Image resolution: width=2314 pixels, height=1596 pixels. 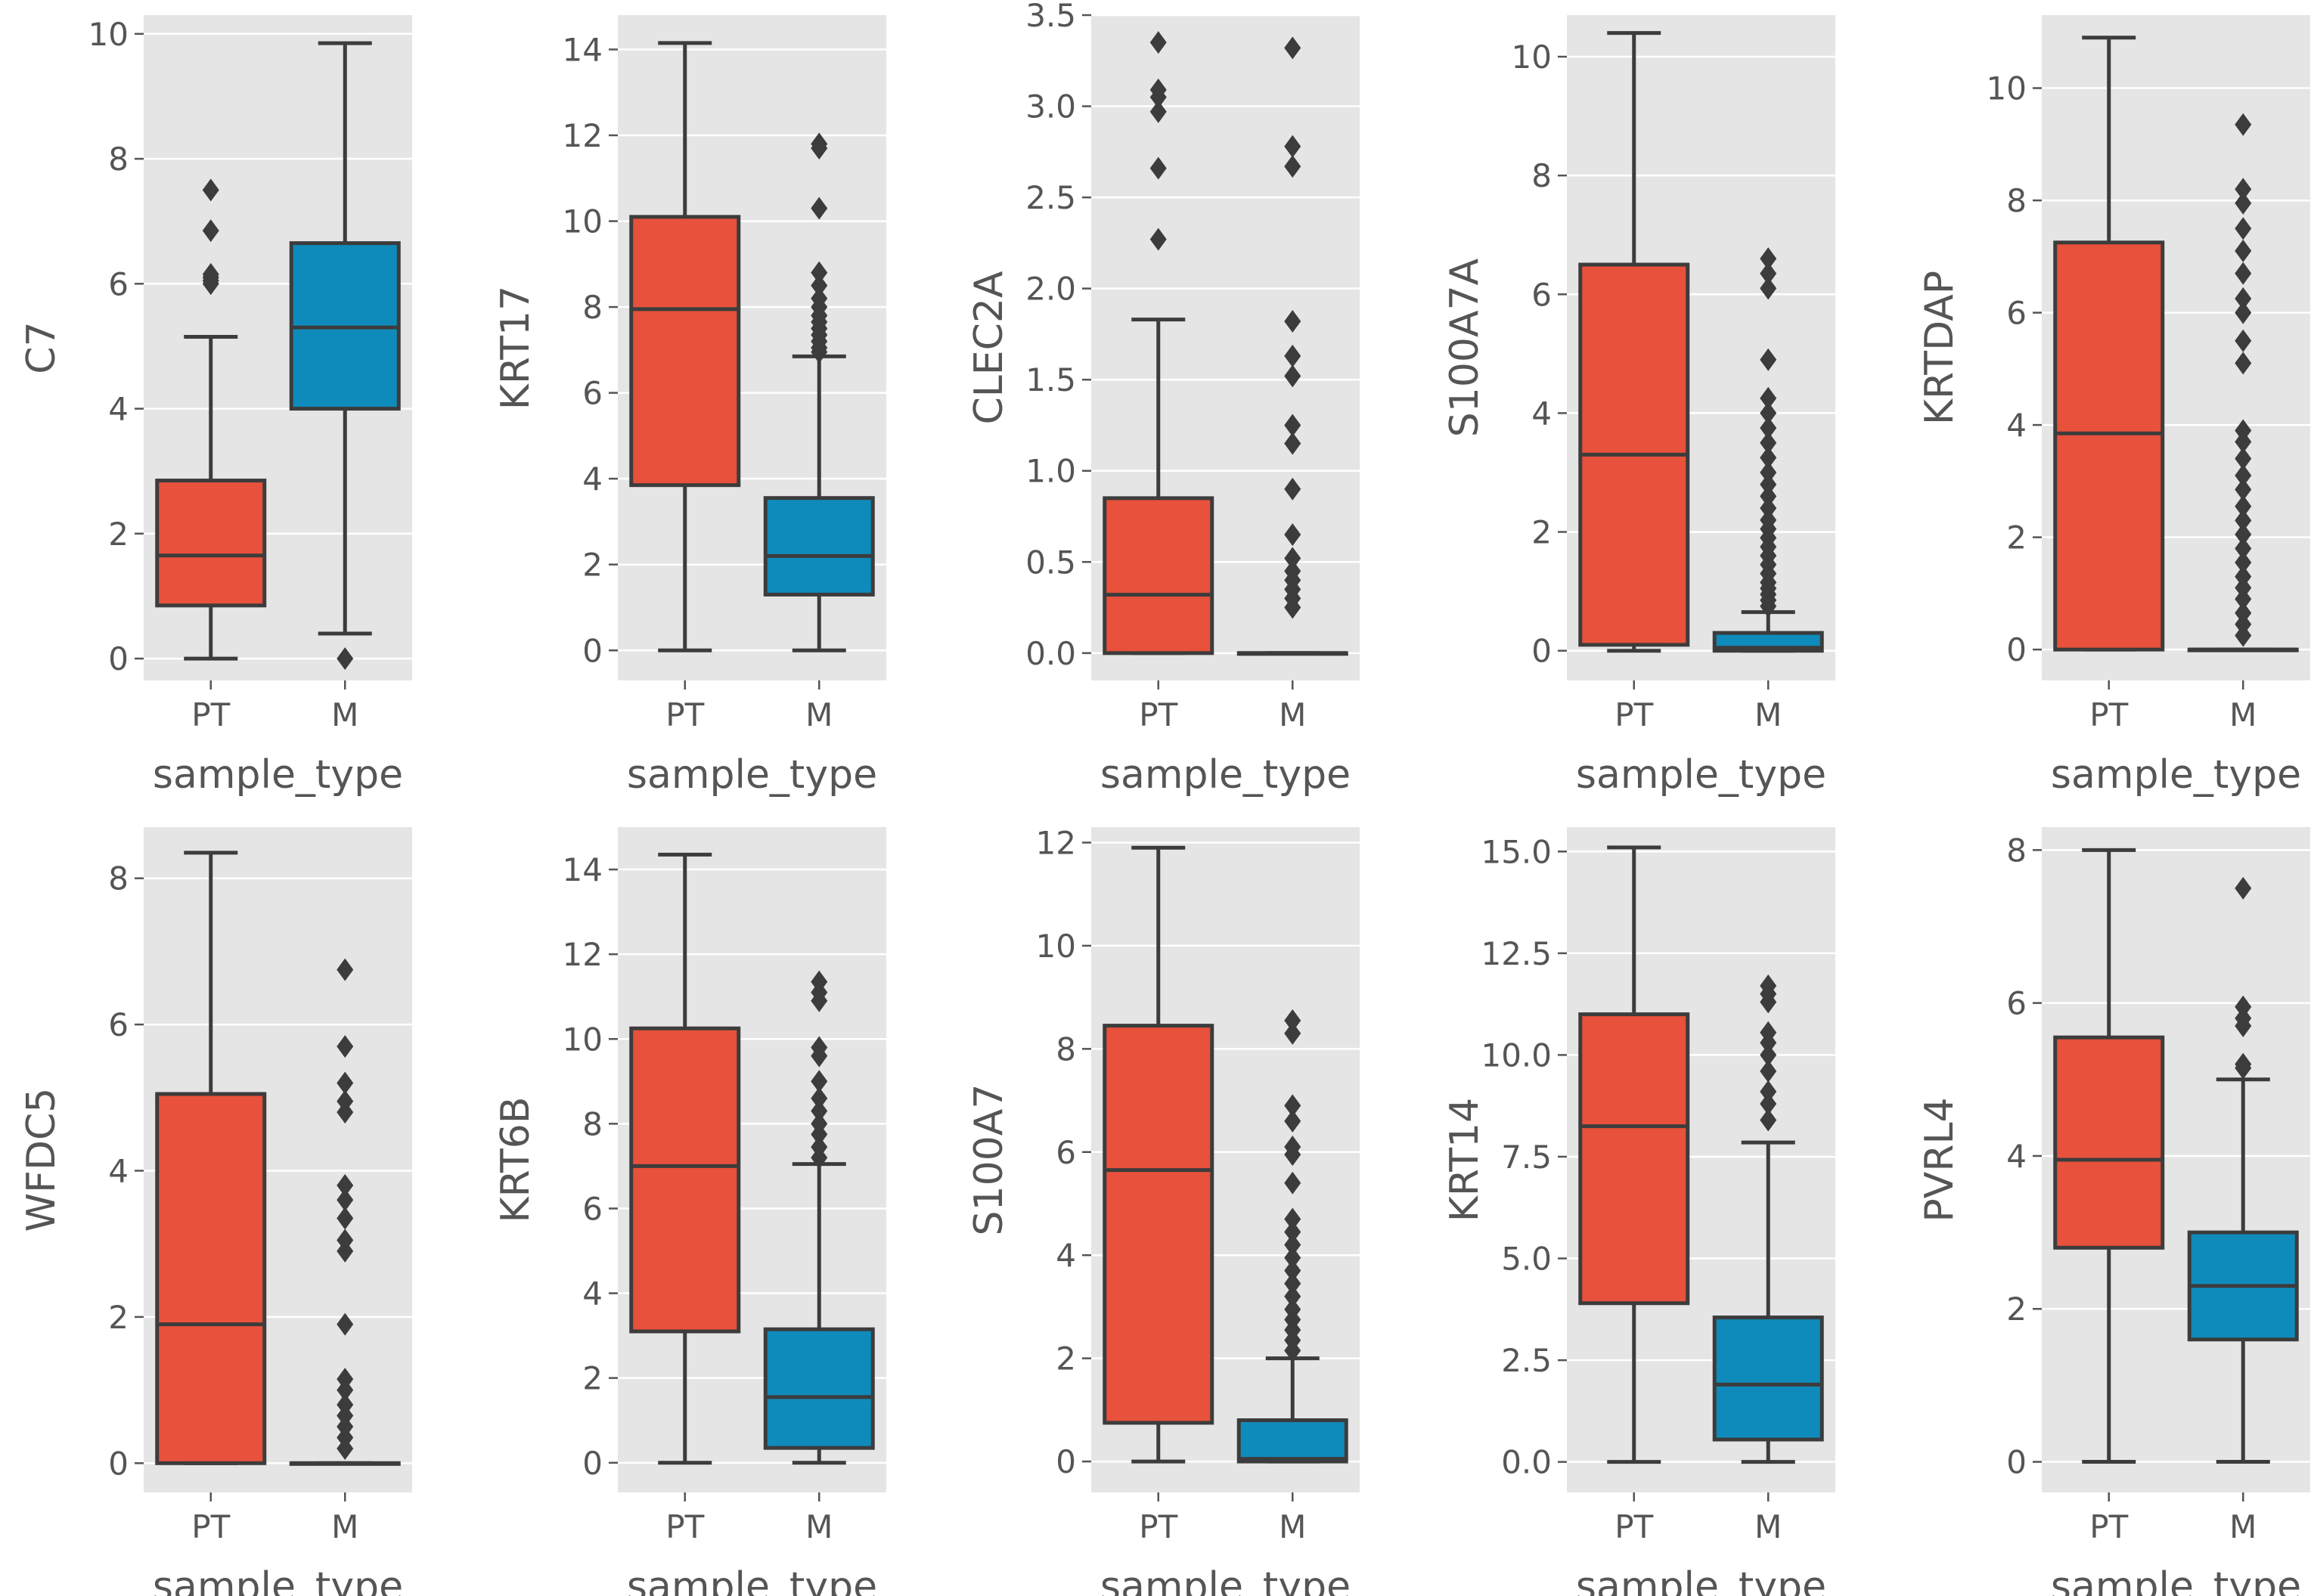 What do you see at coordinates (1050, 379) in the screenshot?
I see `y-tick-label: 1.5` at bounding box center [1050, 379].